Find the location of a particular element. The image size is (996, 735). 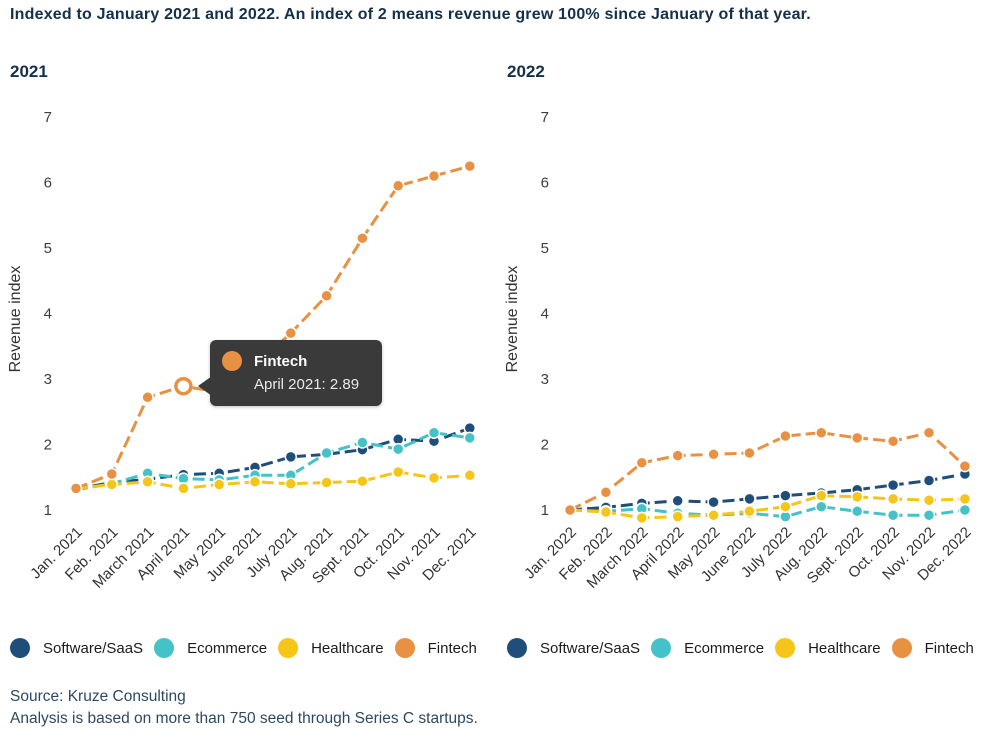

series-line is located at coordinates (767, 492).